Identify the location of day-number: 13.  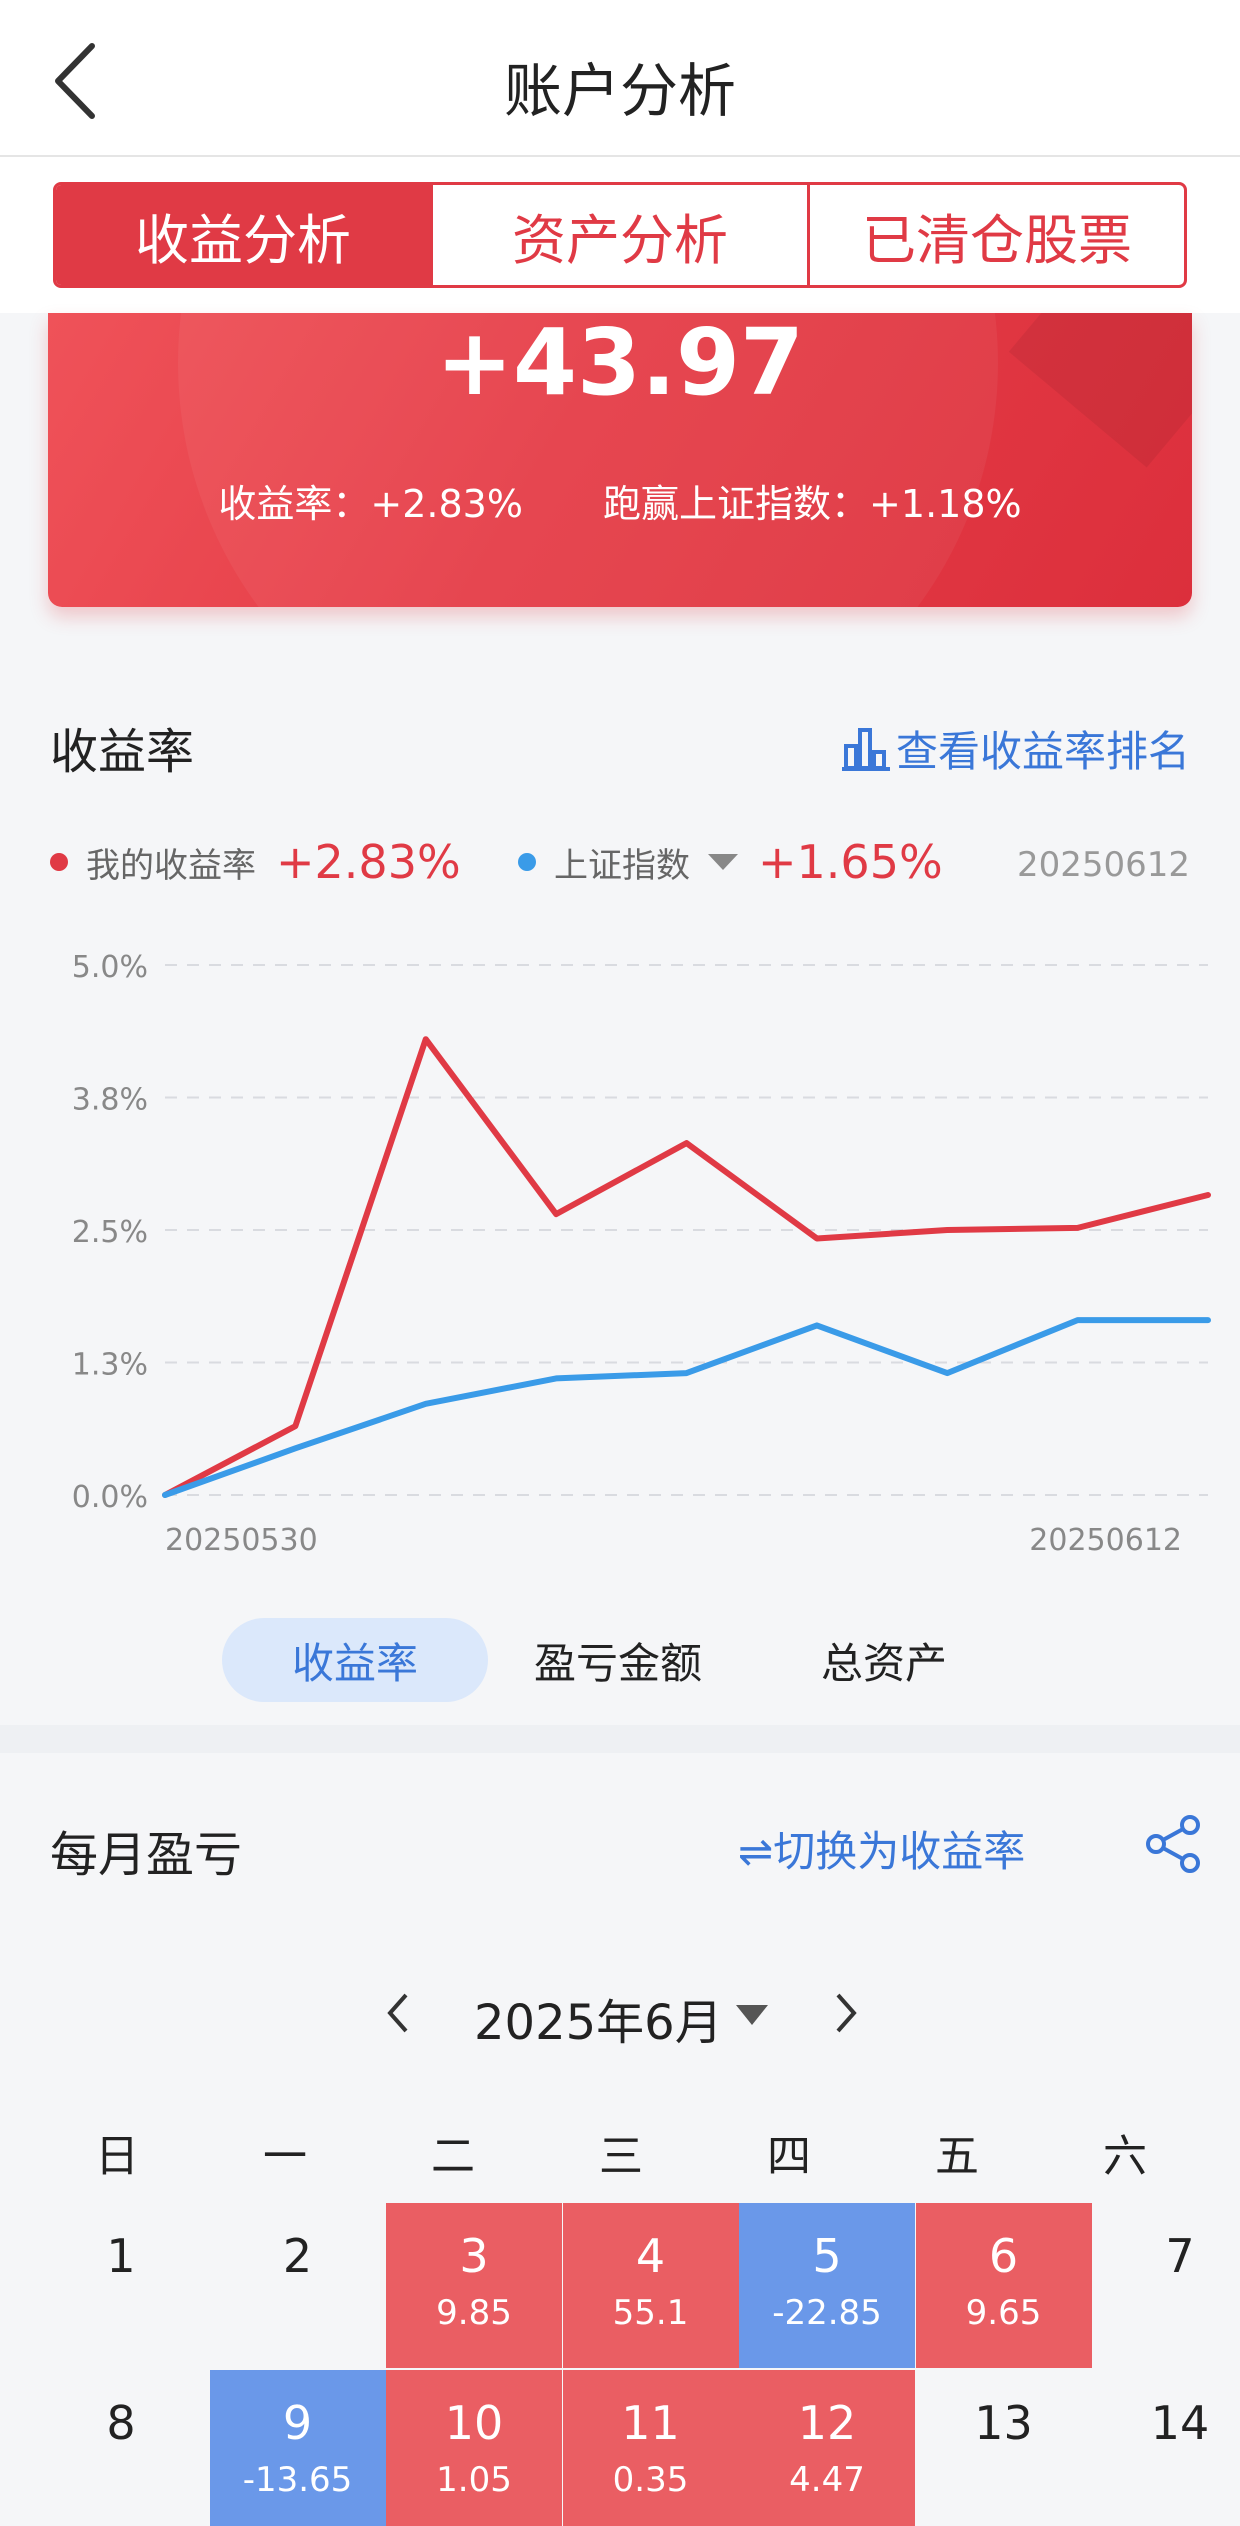
(1003, 2423).